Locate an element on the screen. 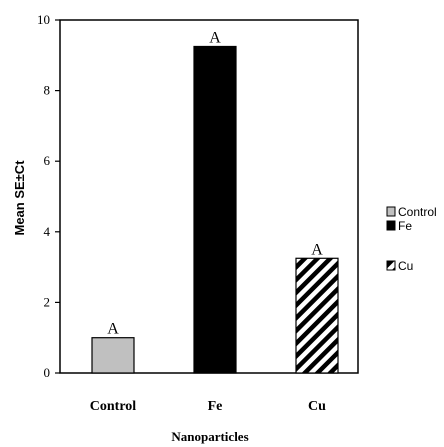 This screenshot has width=444, height=447. y-tick-label: 4 is located at coordinates (47, 231).